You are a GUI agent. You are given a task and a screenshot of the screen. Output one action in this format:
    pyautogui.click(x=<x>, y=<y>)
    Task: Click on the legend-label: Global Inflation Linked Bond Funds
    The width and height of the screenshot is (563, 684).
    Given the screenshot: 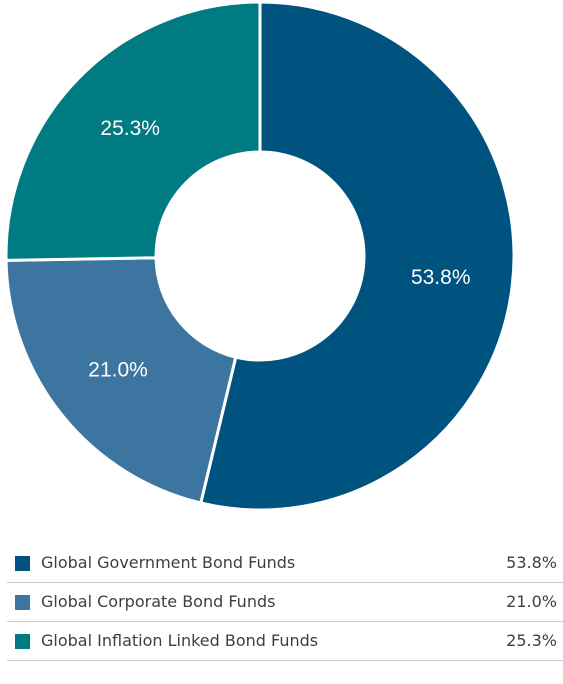 What is the action you would take?
    pyautogui.click(x=180, y=640)
    